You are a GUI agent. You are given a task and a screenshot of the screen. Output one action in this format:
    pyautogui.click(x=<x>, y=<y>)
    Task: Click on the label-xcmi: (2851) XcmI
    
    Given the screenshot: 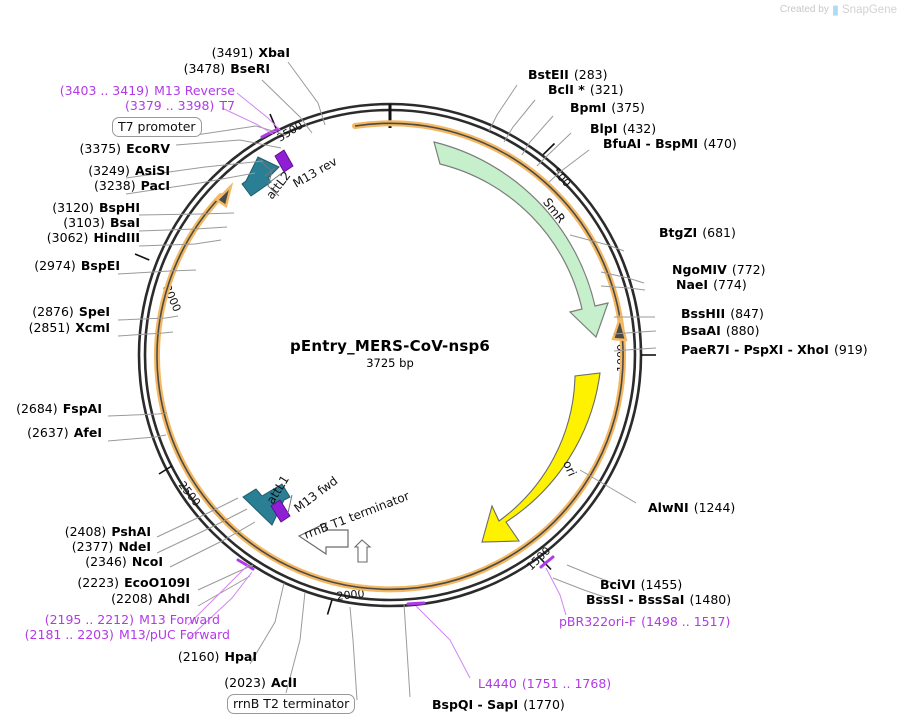 What is the action you would take?
    pyautogui.click(x=55, y=327)
    